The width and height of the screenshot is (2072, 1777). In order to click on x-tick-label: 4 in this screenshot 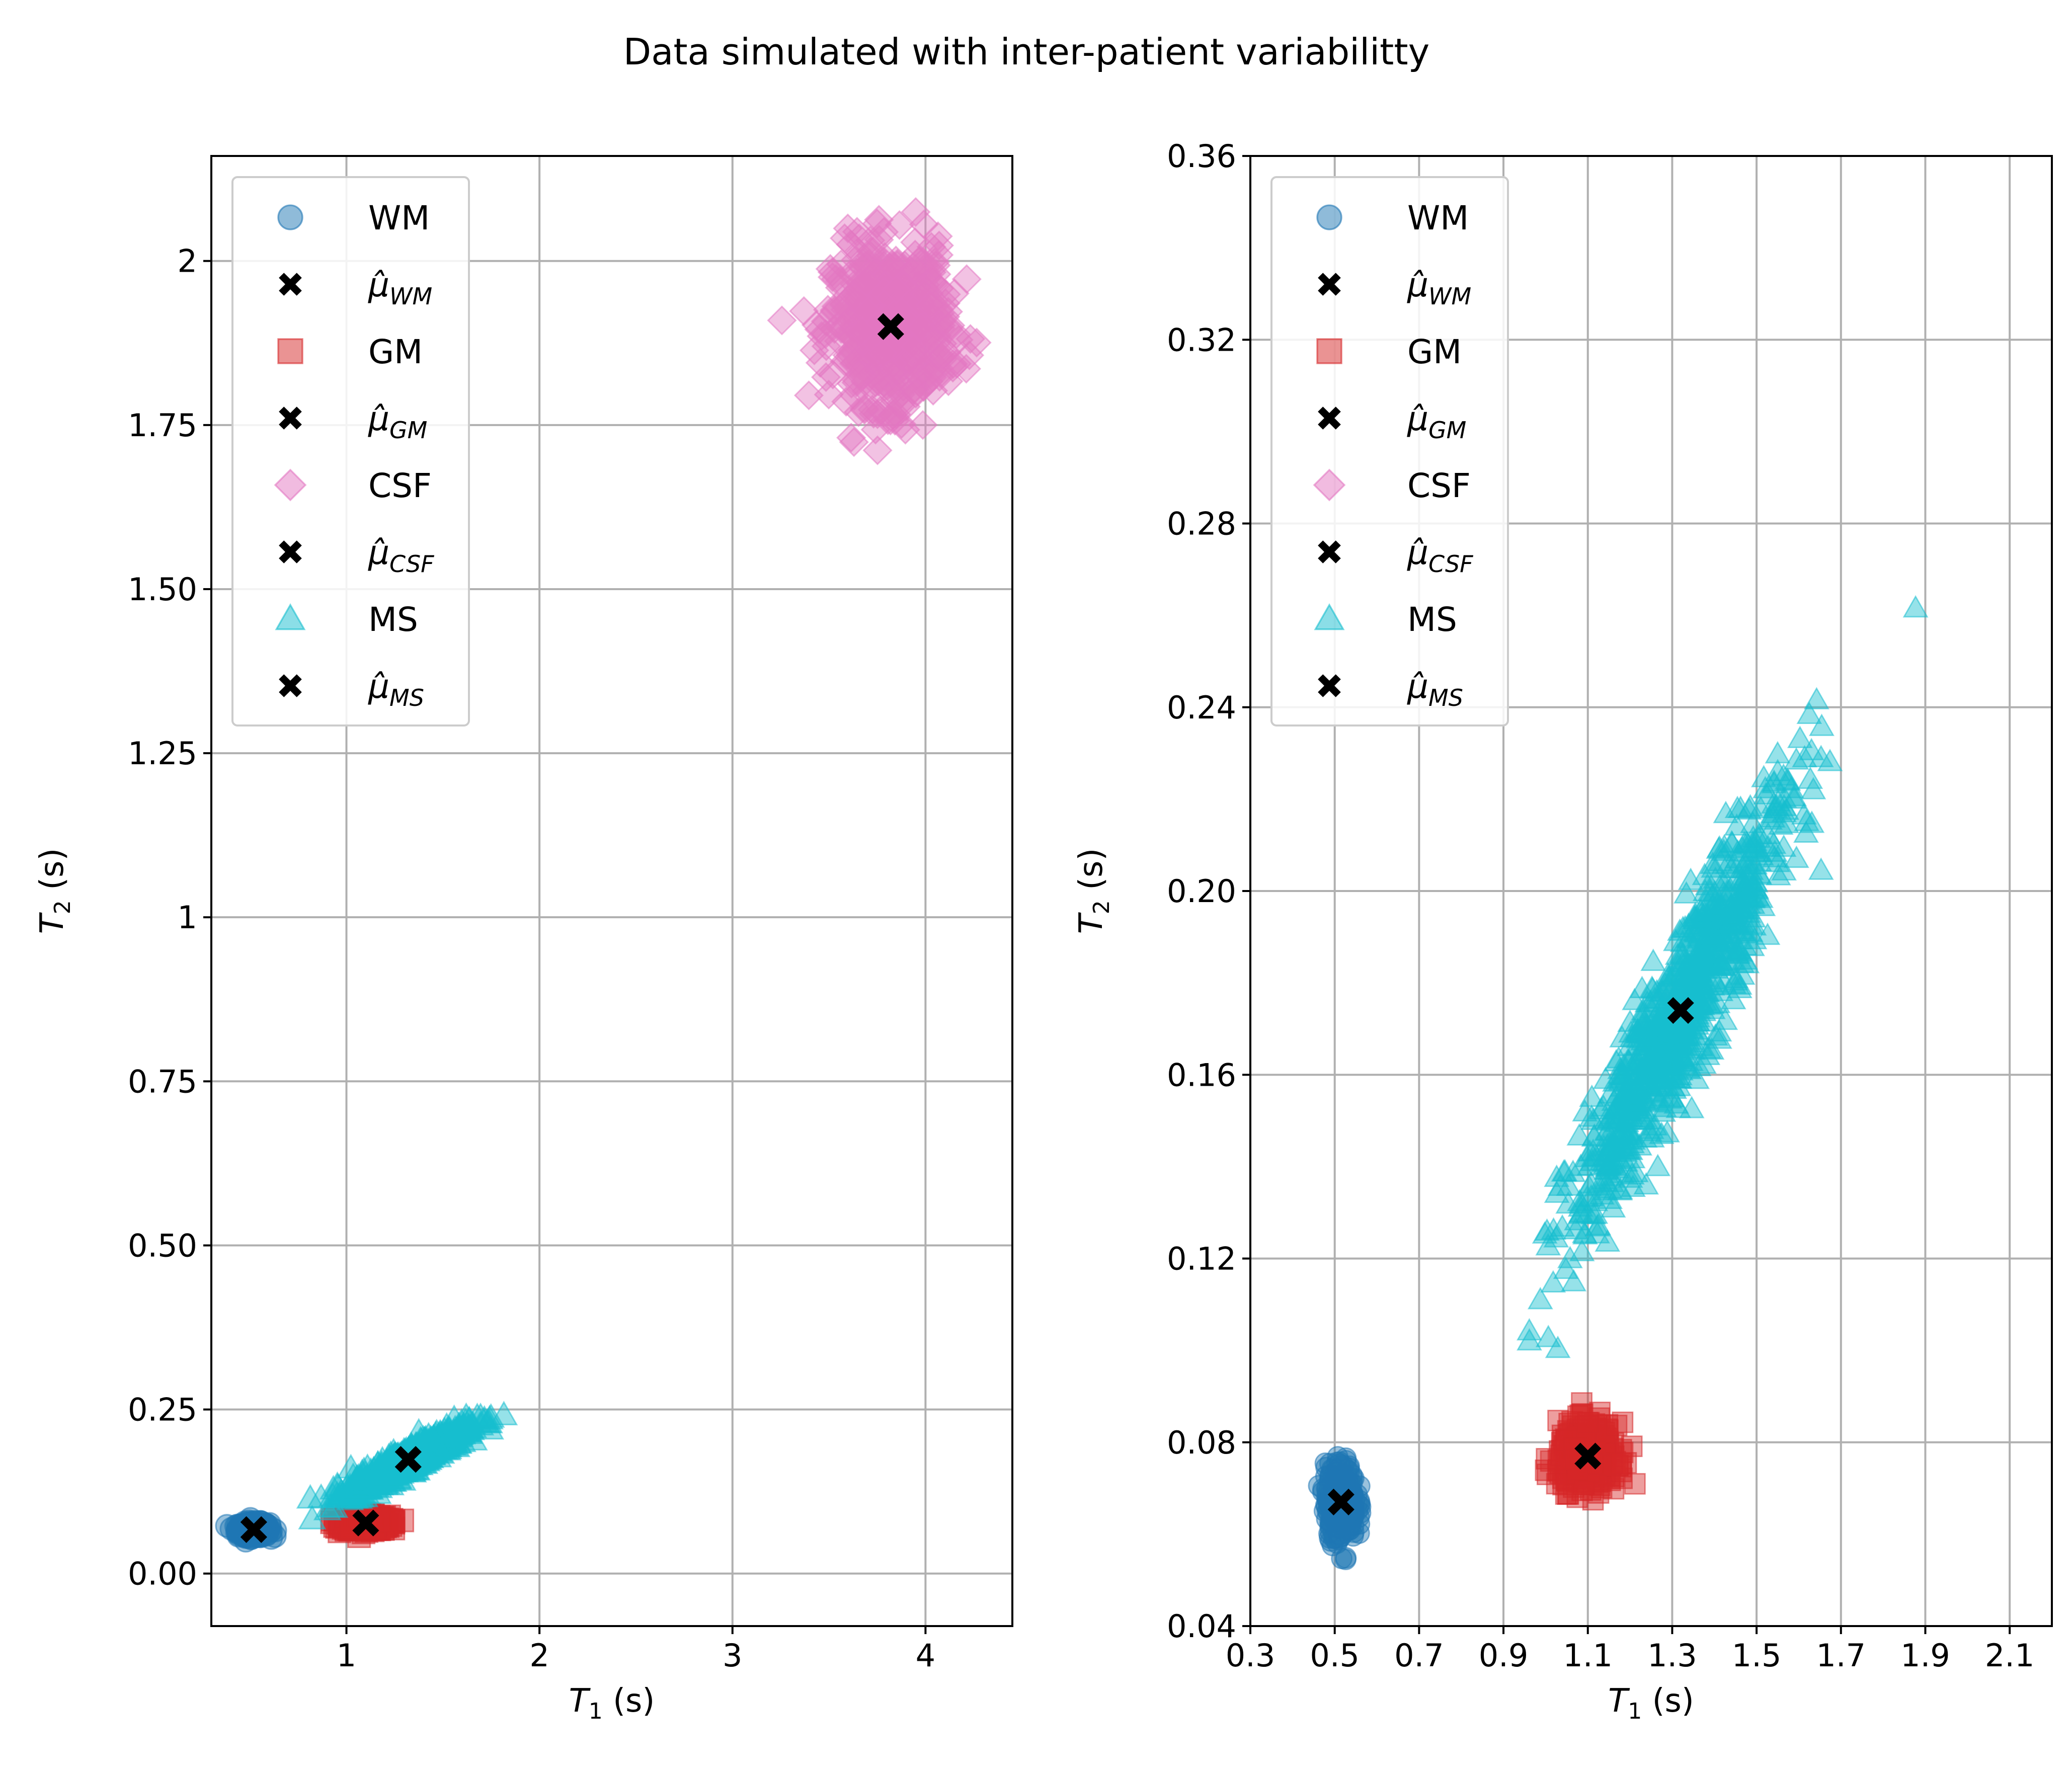, I will do `click(926, 1655)`.